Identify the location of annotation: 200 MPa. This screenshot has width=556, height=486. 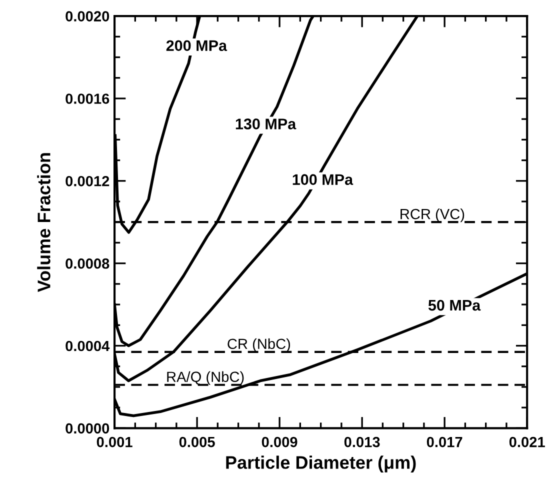
(197, 46).